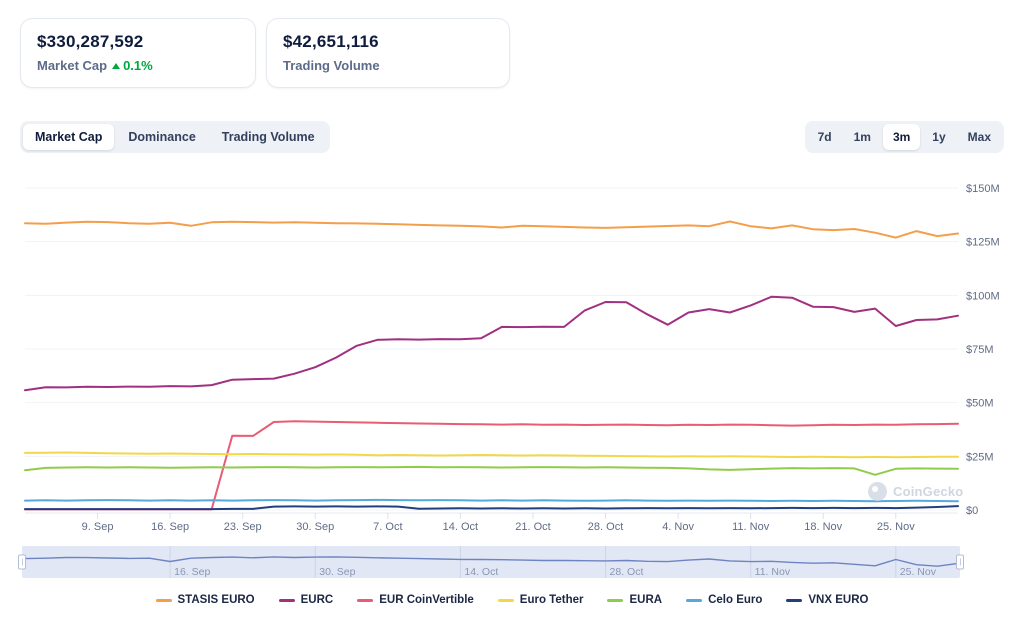 The width and height of the screenshot is (1024, 624). Describe the element at coordinates (460, 527) in the screenshot. I see `x-axis-label: 14. Oct` at that location.